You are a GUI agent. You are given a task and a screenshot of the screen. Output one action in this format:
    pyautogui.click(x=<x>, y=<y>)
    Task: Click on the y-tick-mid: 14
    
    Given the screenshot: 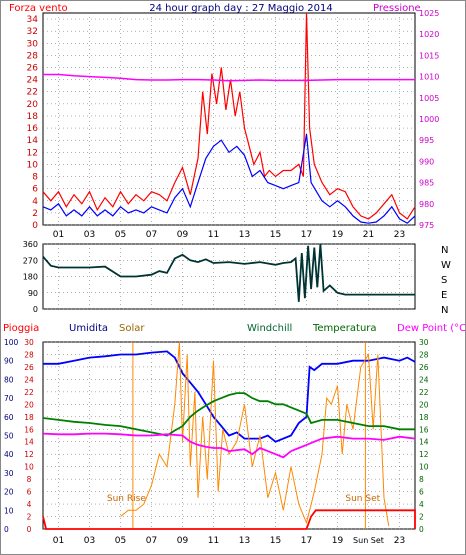 What is the action you would take?
    pyautogui.click(x=29, y=442)
    